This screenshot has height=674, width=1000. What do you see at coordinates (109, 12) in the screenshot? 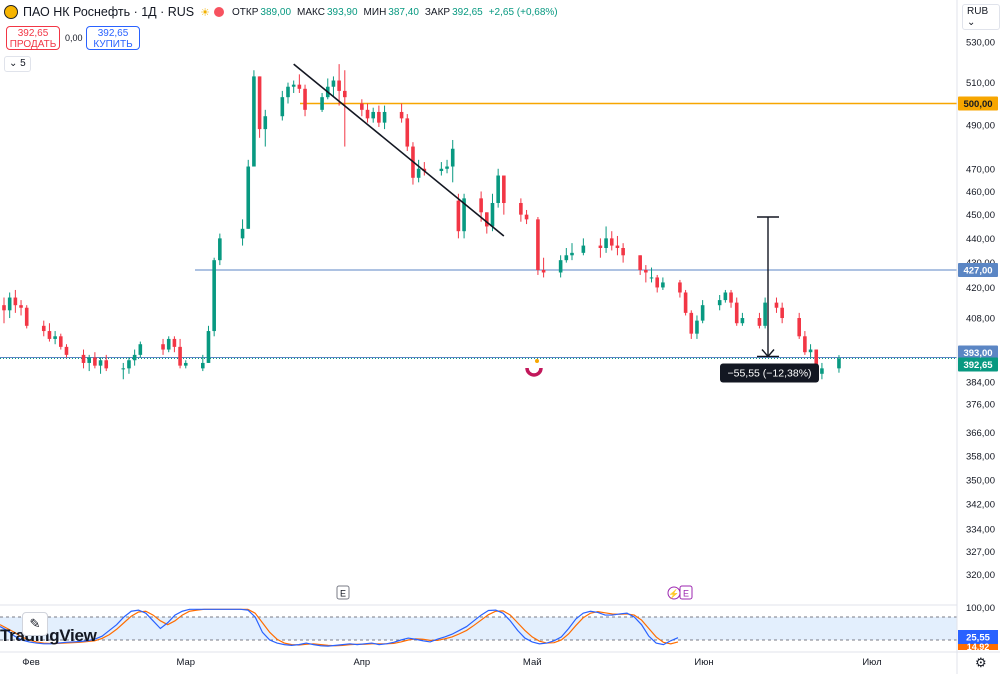
I see `symbol-title: ПАО НК Роснефть · 1Д · RUS` at bounding box center [109, 12].